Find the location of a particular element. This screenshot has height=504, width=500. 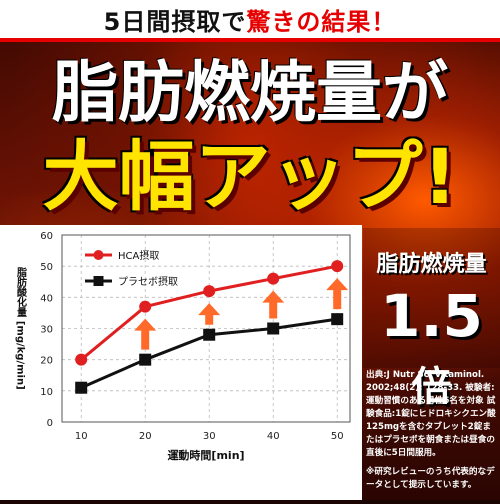

top-banner: 5日間摂取で 驚きの結果！ is located at coordinates (250, 21).